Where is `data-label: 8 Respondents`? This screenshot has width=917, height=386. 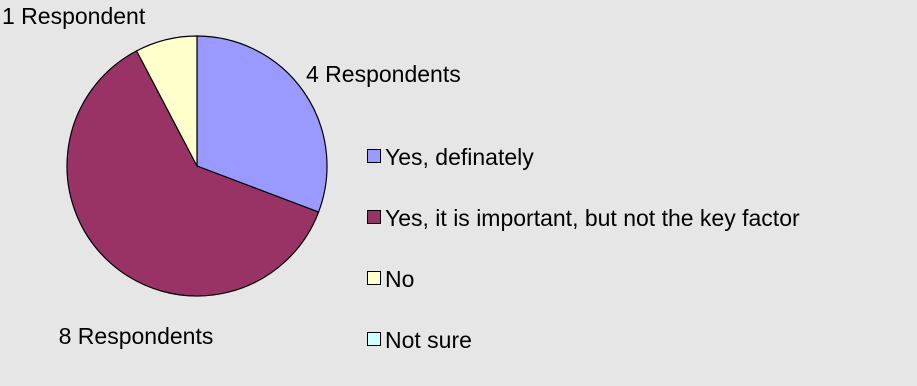
data-label: 8 Respondents is located at coordinates (136, 336).